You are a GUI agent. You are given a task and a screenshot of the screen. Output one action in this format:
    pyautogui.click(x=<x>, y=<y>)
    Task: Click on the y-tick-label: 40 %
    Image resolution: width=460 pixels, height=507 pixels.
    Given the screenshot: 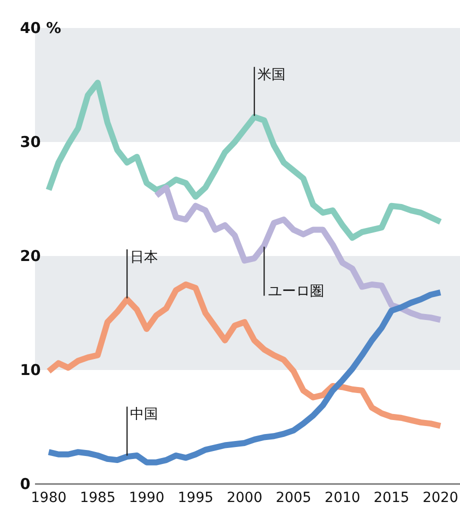 What is the action you would take?
    pyautogui.click(x=41, y=28)
    